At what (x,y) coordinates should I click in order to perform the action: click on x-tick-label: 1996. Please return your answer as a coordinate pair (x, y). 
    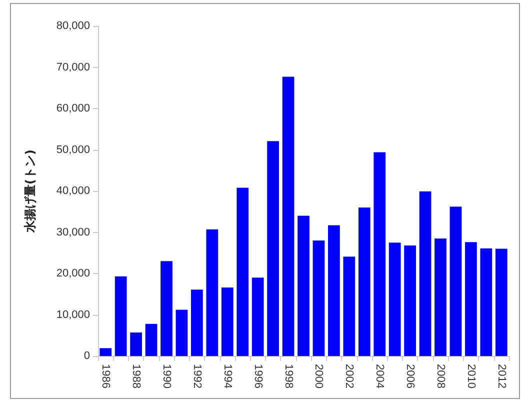
    Looking at the image, I should click on (258, 376).